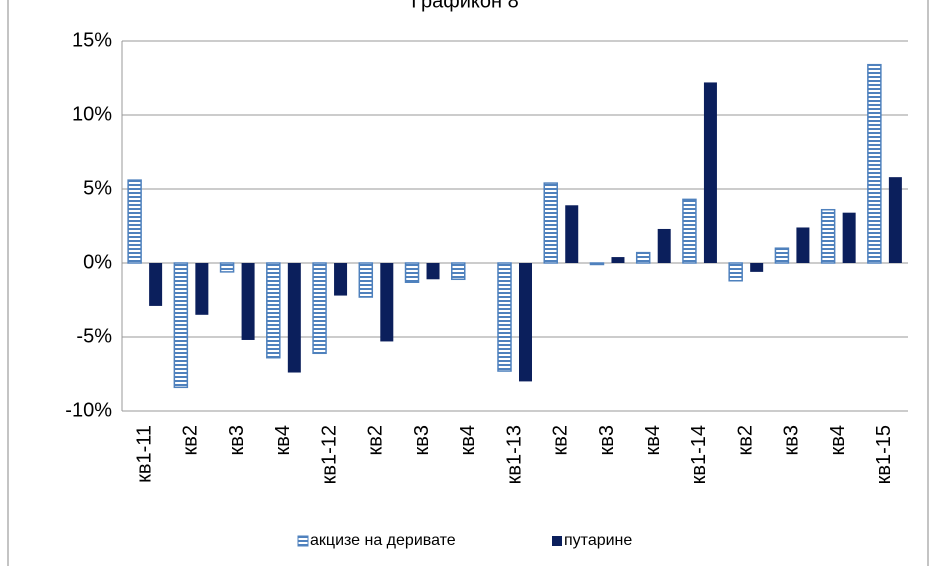 This screenshot has width=930, height=566. I want to click on legend-label: путарине, so click(598, 540).